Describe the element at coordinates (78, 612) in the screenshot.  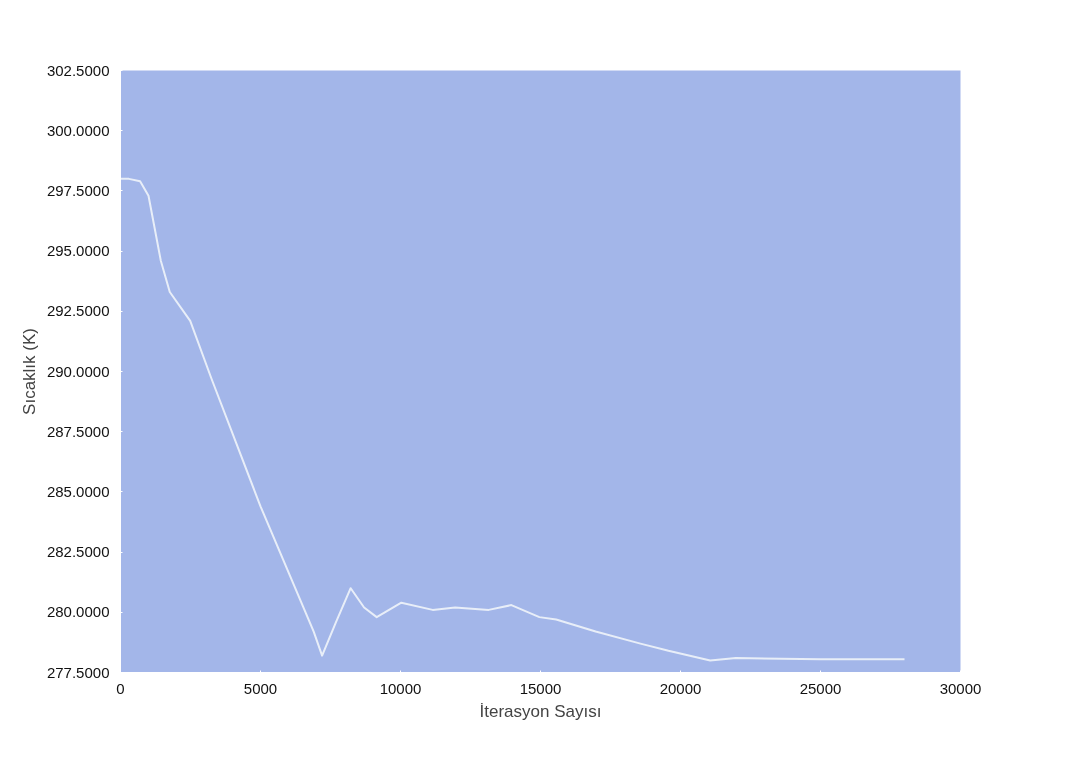
I see `y-tick-label: 280.0000` at that location.